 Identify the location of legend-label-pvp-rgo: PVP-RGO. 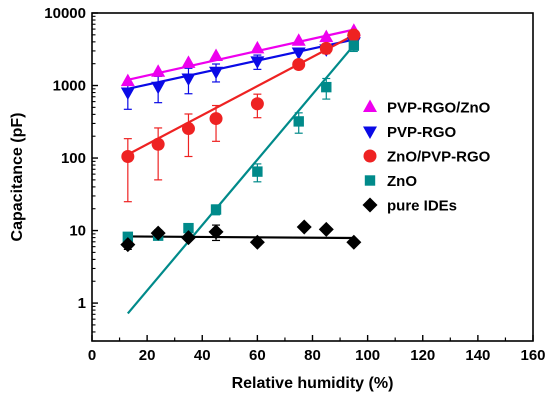
(422, 132).